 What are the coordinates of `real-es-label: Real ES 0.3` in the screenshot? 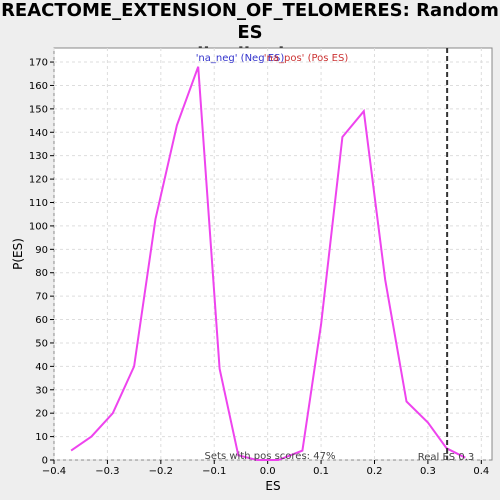 It's located at (446, 457).